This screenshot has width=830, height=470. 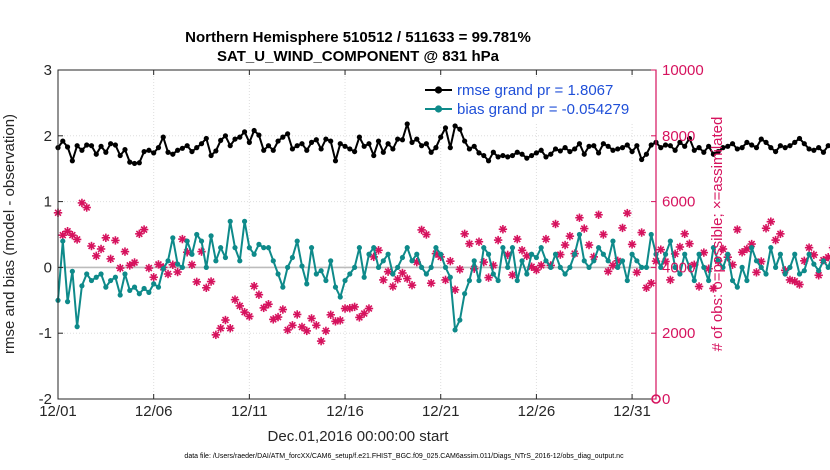 What do you see at coordinates (441, 411) in the screenshot?
I see `x-tick-label: 12/21` at bounding box center [441, 411].